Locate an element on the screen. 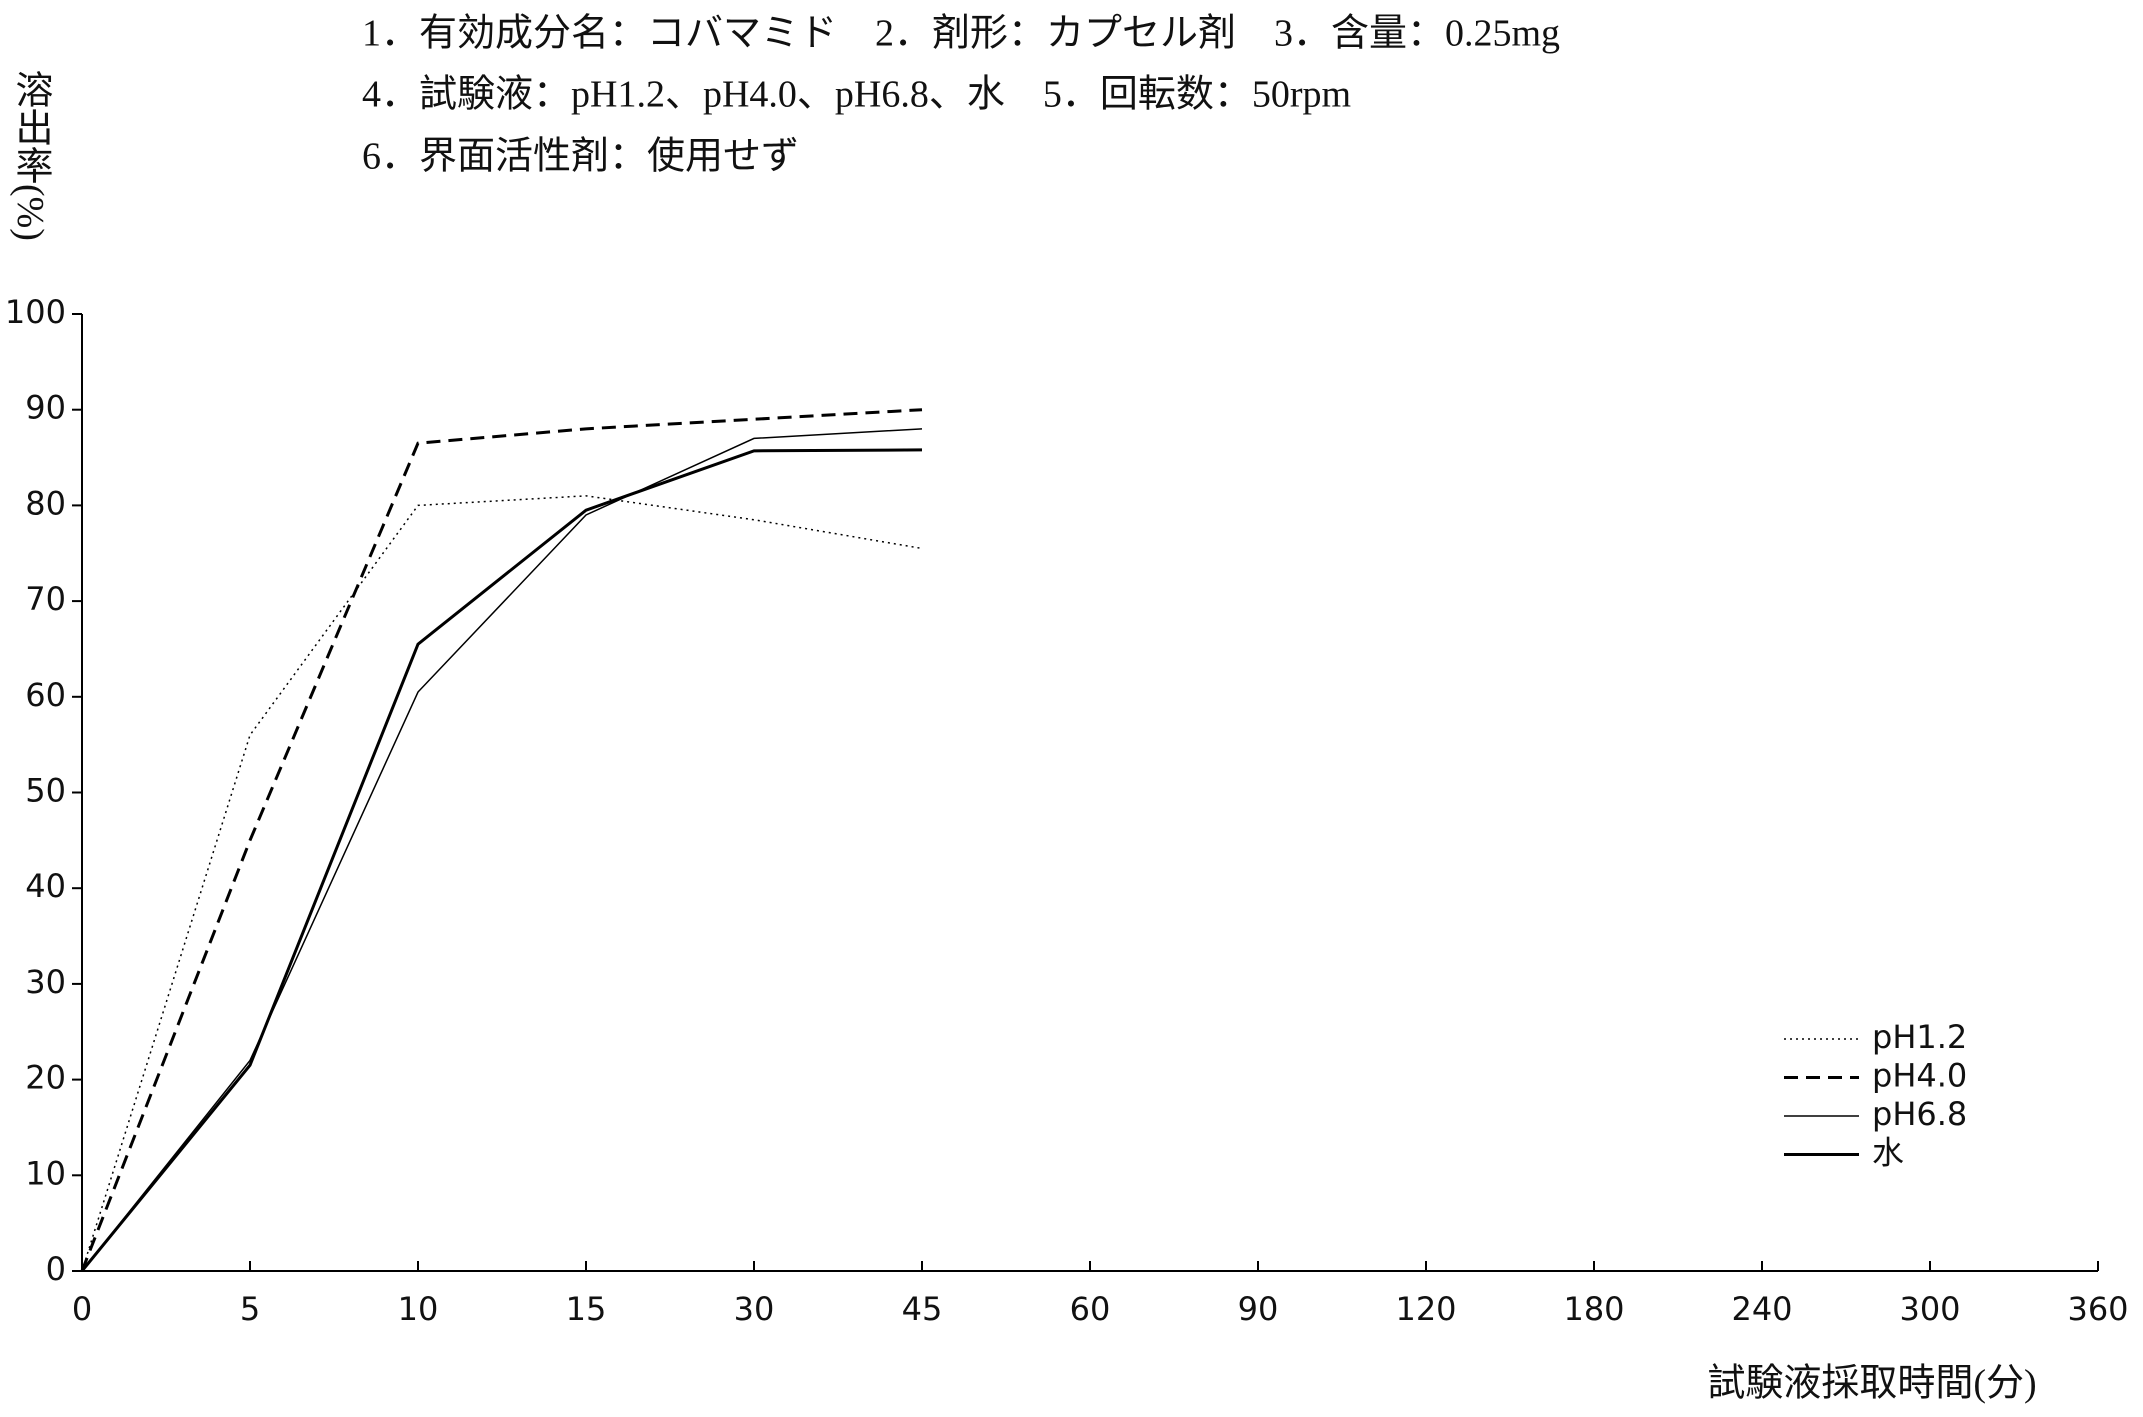  x-tick-label: 360 is located at coordinates (2097, 1309).